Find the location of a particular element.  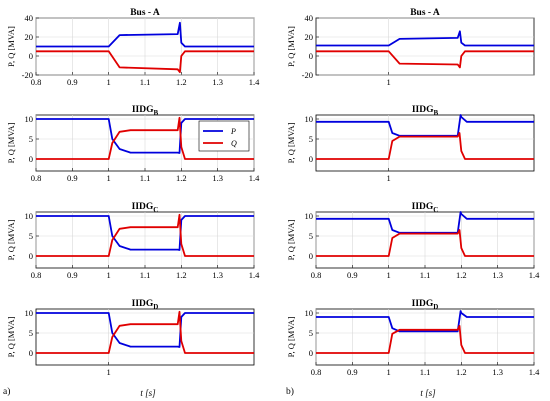

legend-box is located at coordinates (224, 136).